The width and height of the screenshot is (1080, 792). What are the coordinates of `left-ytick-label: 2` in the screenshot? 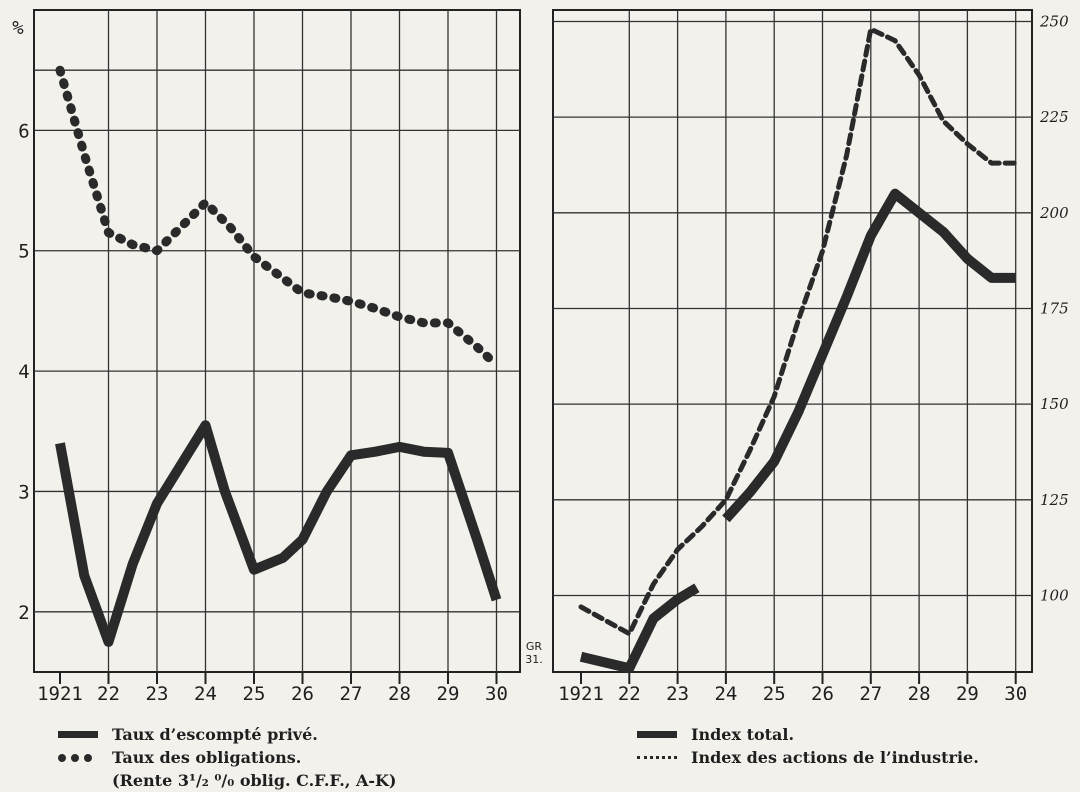 It's located at (23, 613).